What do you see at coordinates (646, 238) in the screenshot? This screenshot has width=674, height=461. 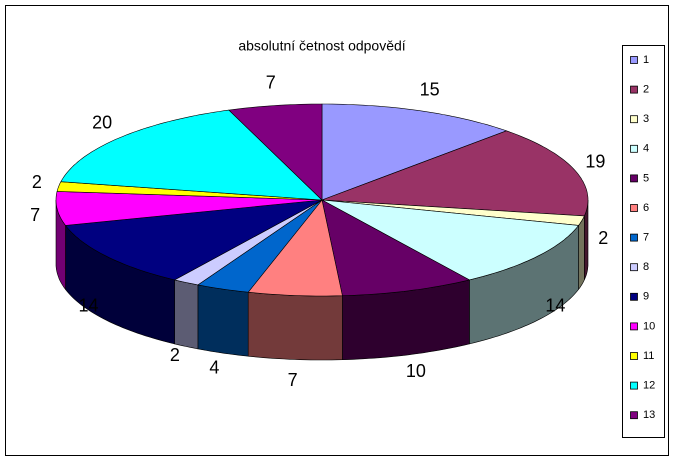 I see `legend-label: 7` at bounding box center [646, 238].